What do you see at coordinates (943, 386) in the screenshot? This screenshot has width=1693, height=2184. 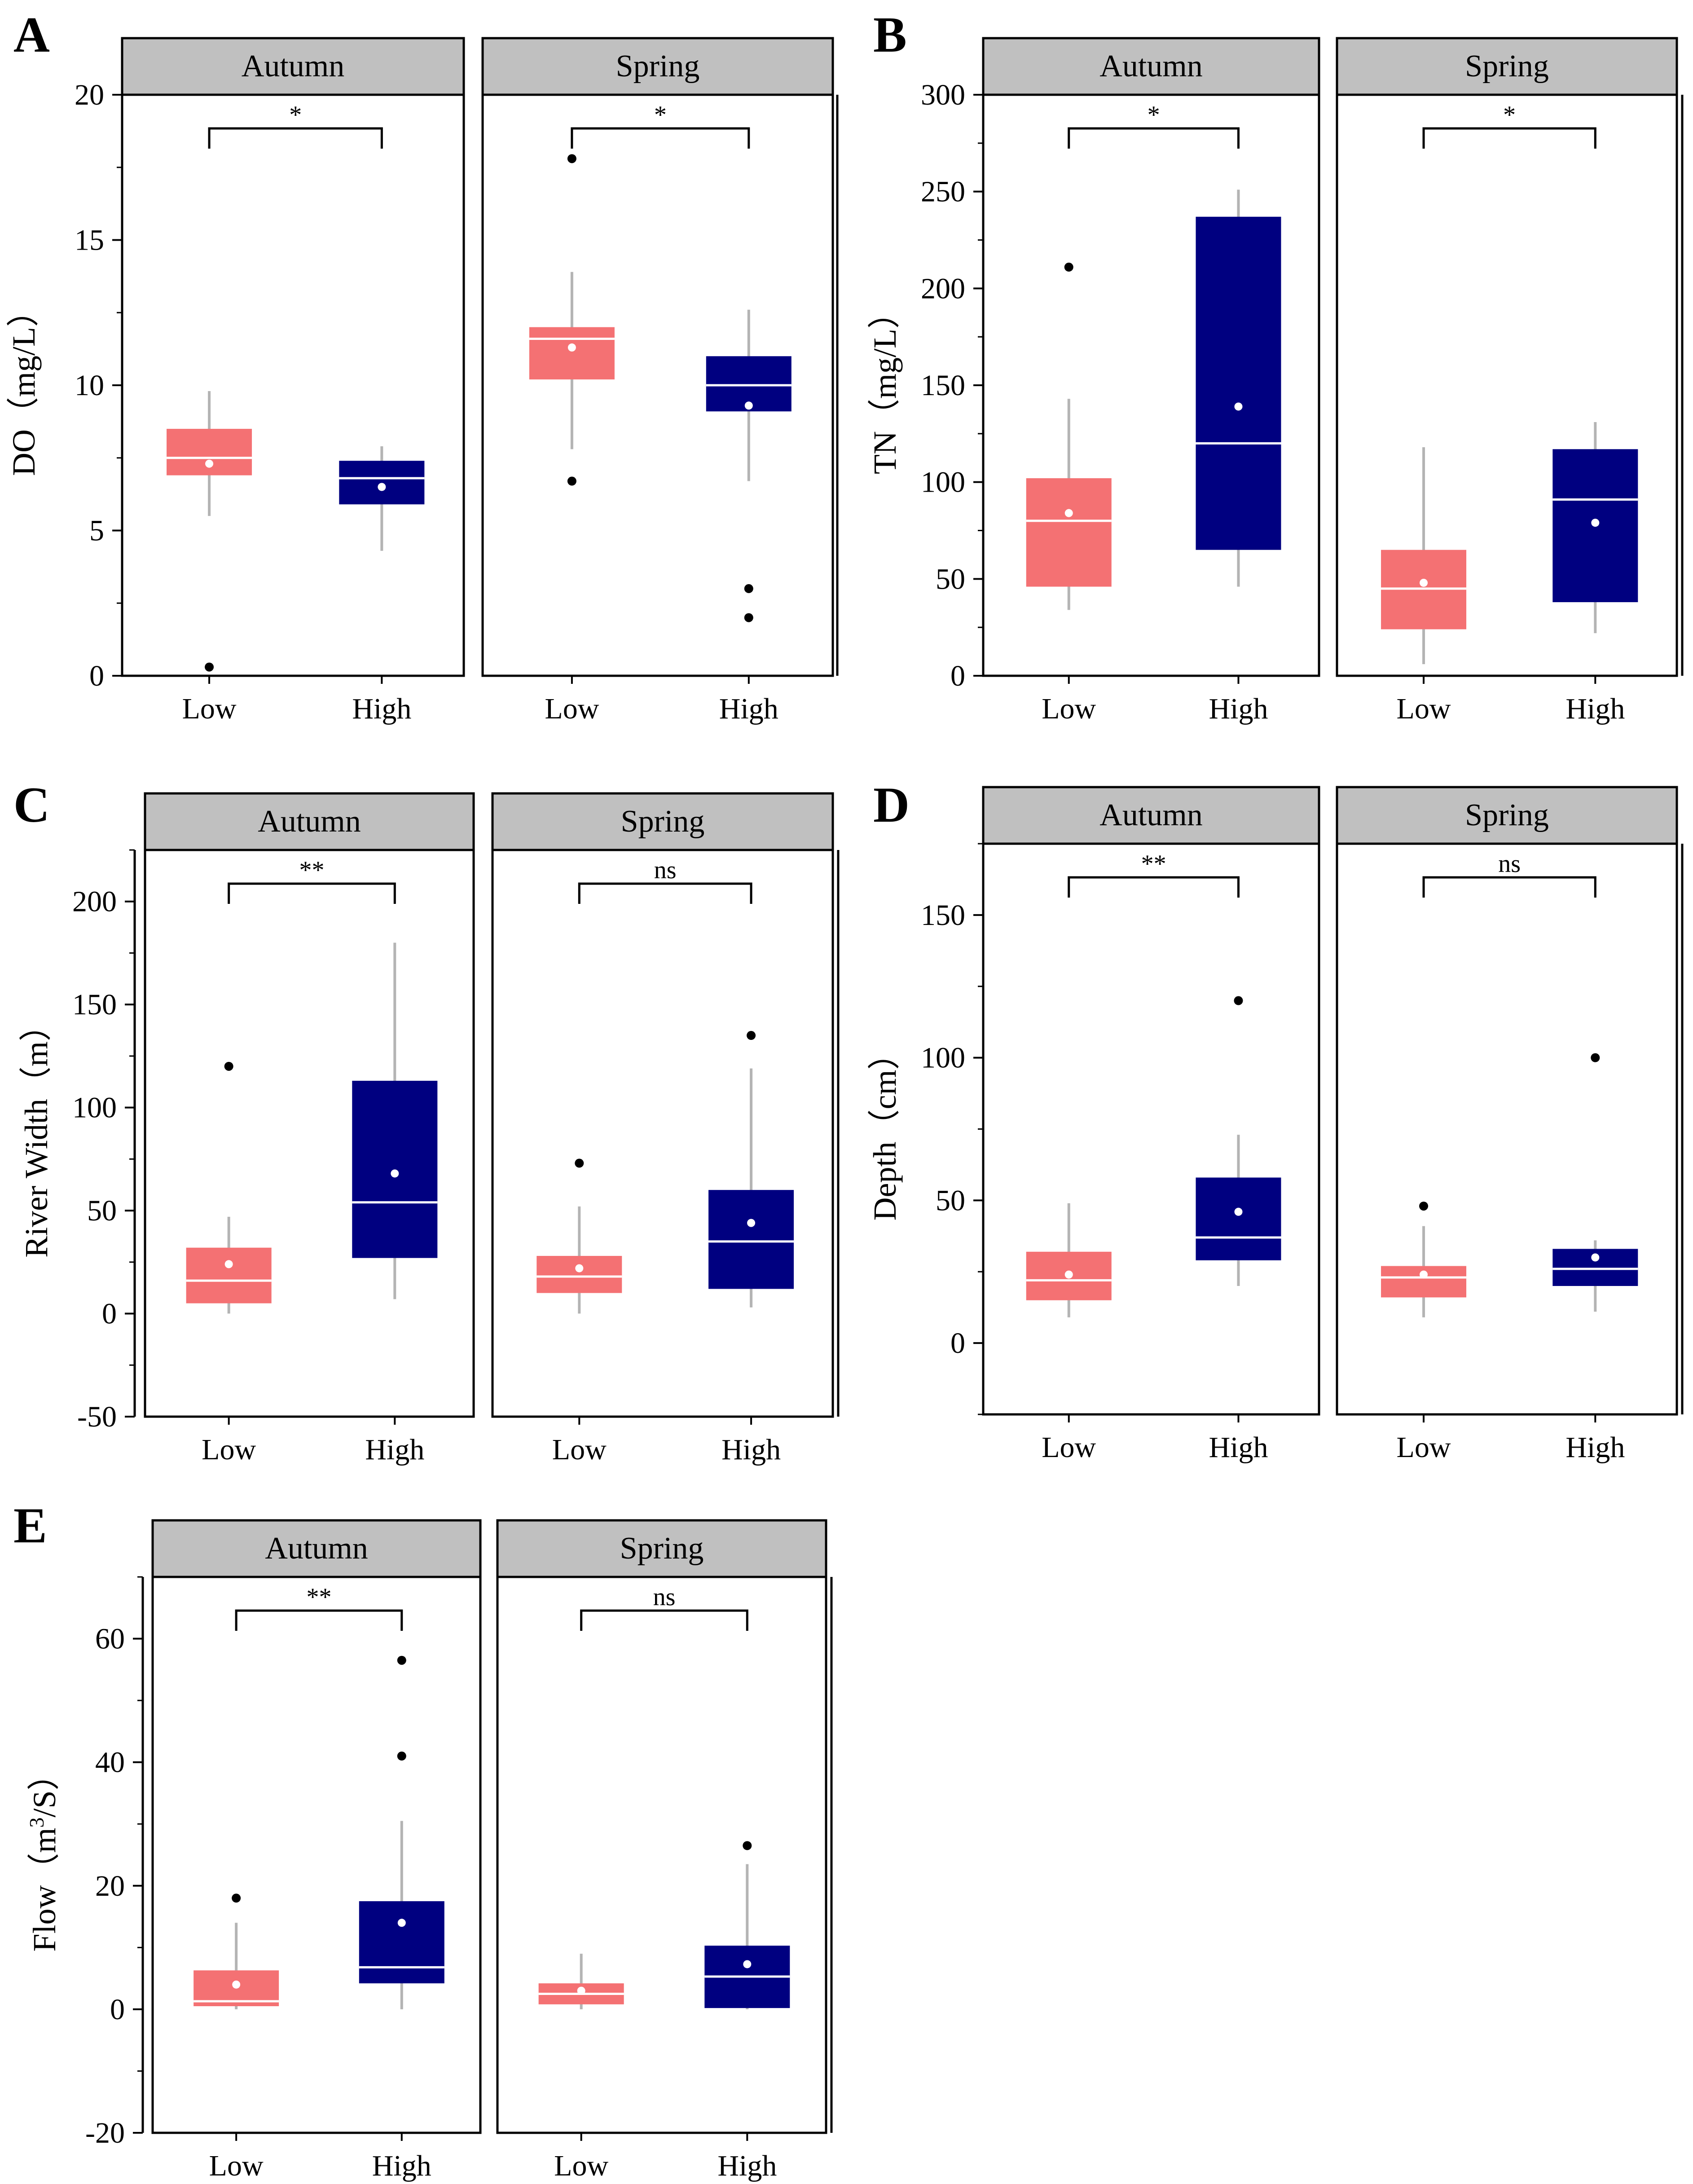 I see `y-tick-label: 150` at bounding box center [943, 386].